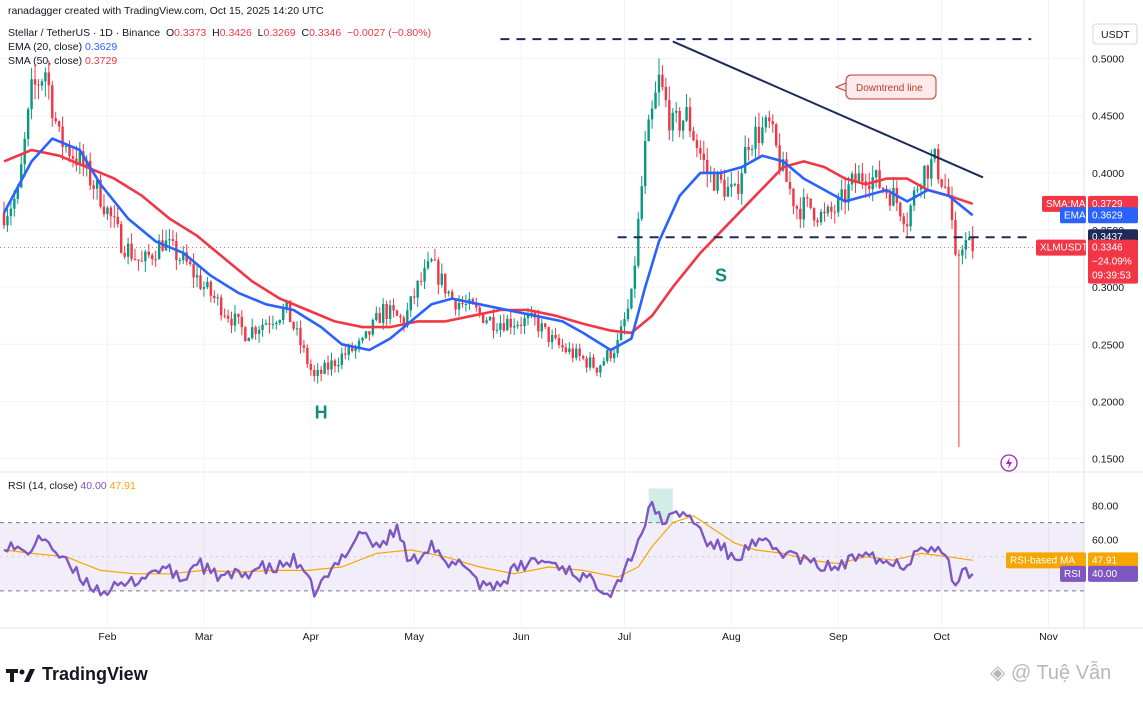 The height and width of the screenshot is (703, 1143). Describe the element at coordinates (488, 546) in the screenshot. I see `rsi-ma-line` at that location.